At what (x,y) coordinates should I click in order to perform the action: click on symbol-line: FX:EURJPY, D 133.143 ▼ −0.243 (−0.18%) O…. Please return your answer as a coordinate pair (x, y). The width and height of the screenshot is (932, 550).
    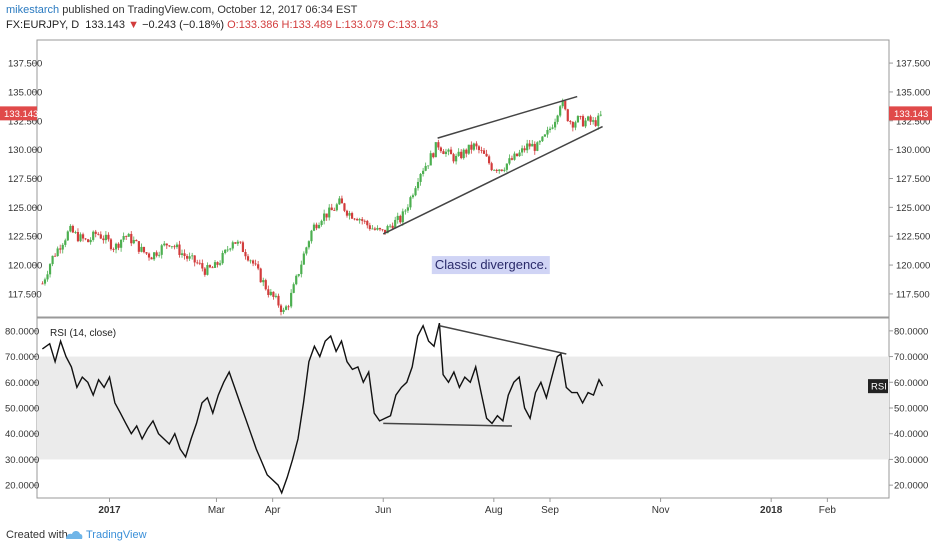
    Looking at the image, I should click on (222, 25).